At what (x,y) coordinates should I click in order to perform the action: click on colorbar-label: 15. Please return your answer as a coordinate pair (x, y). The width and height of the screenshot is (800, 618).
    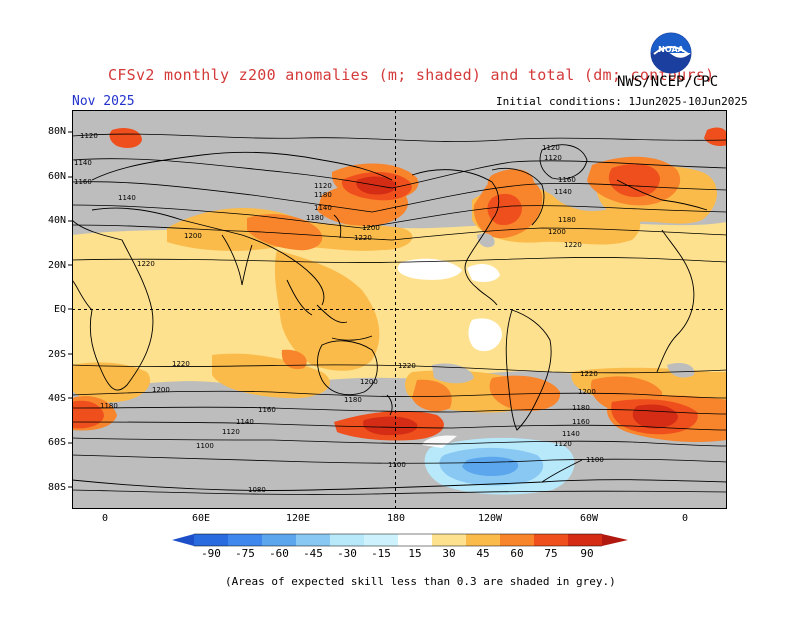
    Looking at the image, I should click on (415, 553).